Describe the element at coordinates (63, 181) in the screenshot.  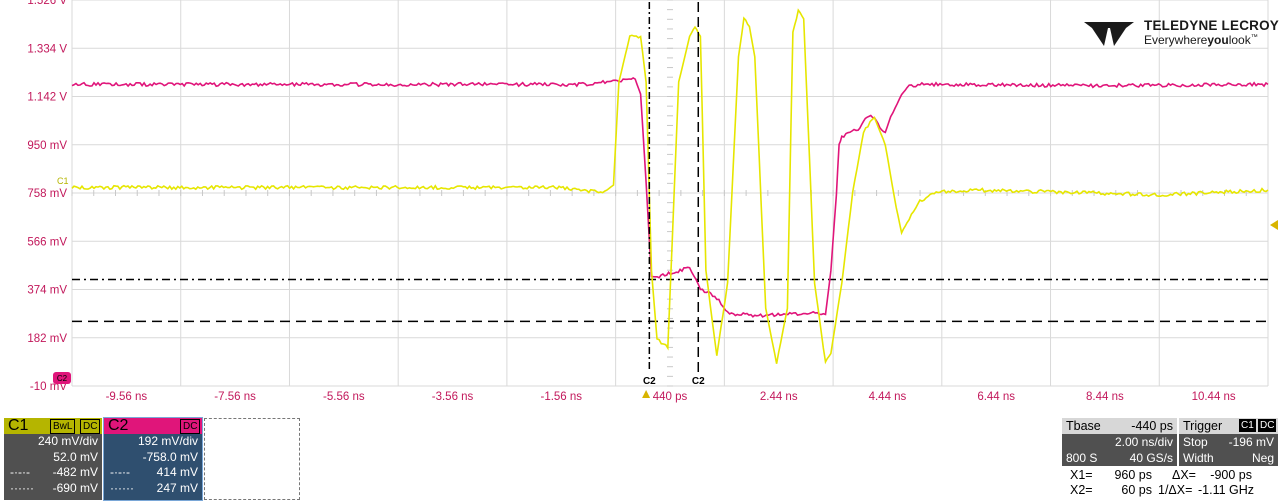
I see `c1-ref-label: C1` at that location.